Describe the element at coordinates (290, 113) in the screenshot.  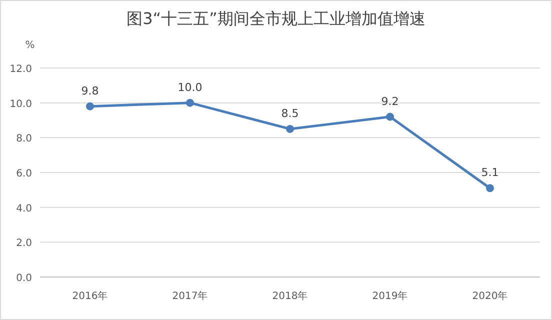
I see `data-label: 8.5` at that location.